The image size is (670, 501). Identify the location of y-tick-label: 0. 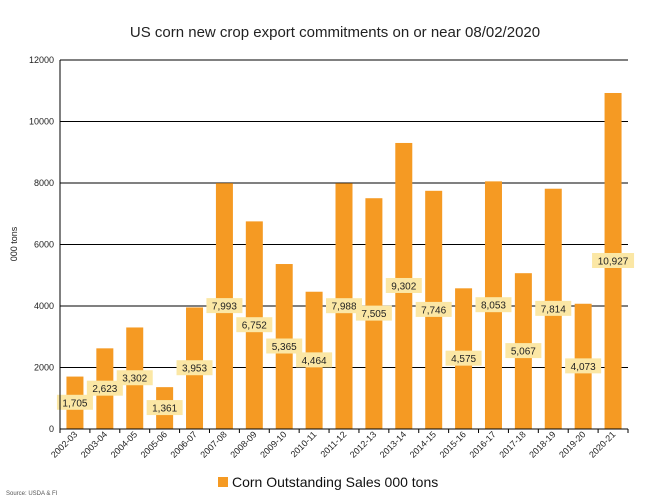
(51, 429).